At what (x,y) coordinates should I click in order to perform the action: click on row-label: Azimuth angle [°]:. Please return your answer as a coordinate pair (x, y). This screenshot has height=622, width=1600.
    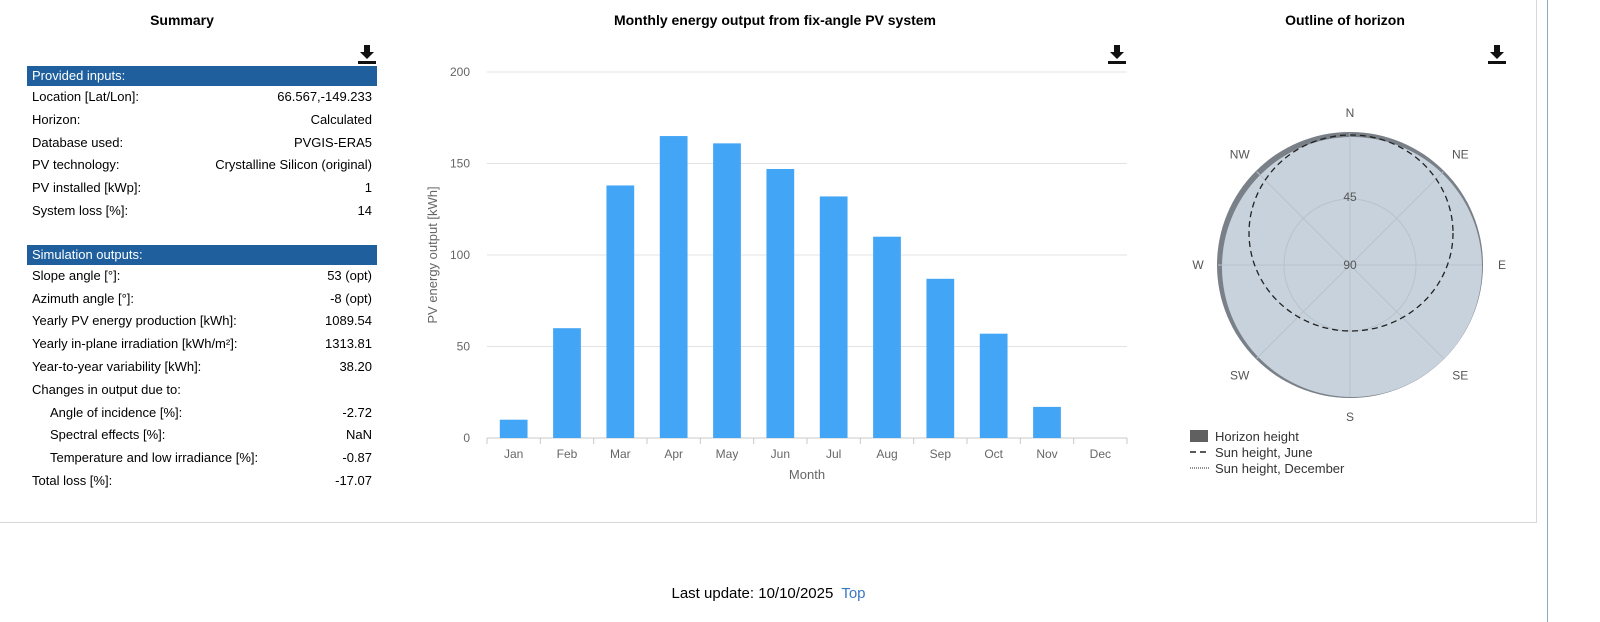
    Looking at the image, I should click on (83, 298).